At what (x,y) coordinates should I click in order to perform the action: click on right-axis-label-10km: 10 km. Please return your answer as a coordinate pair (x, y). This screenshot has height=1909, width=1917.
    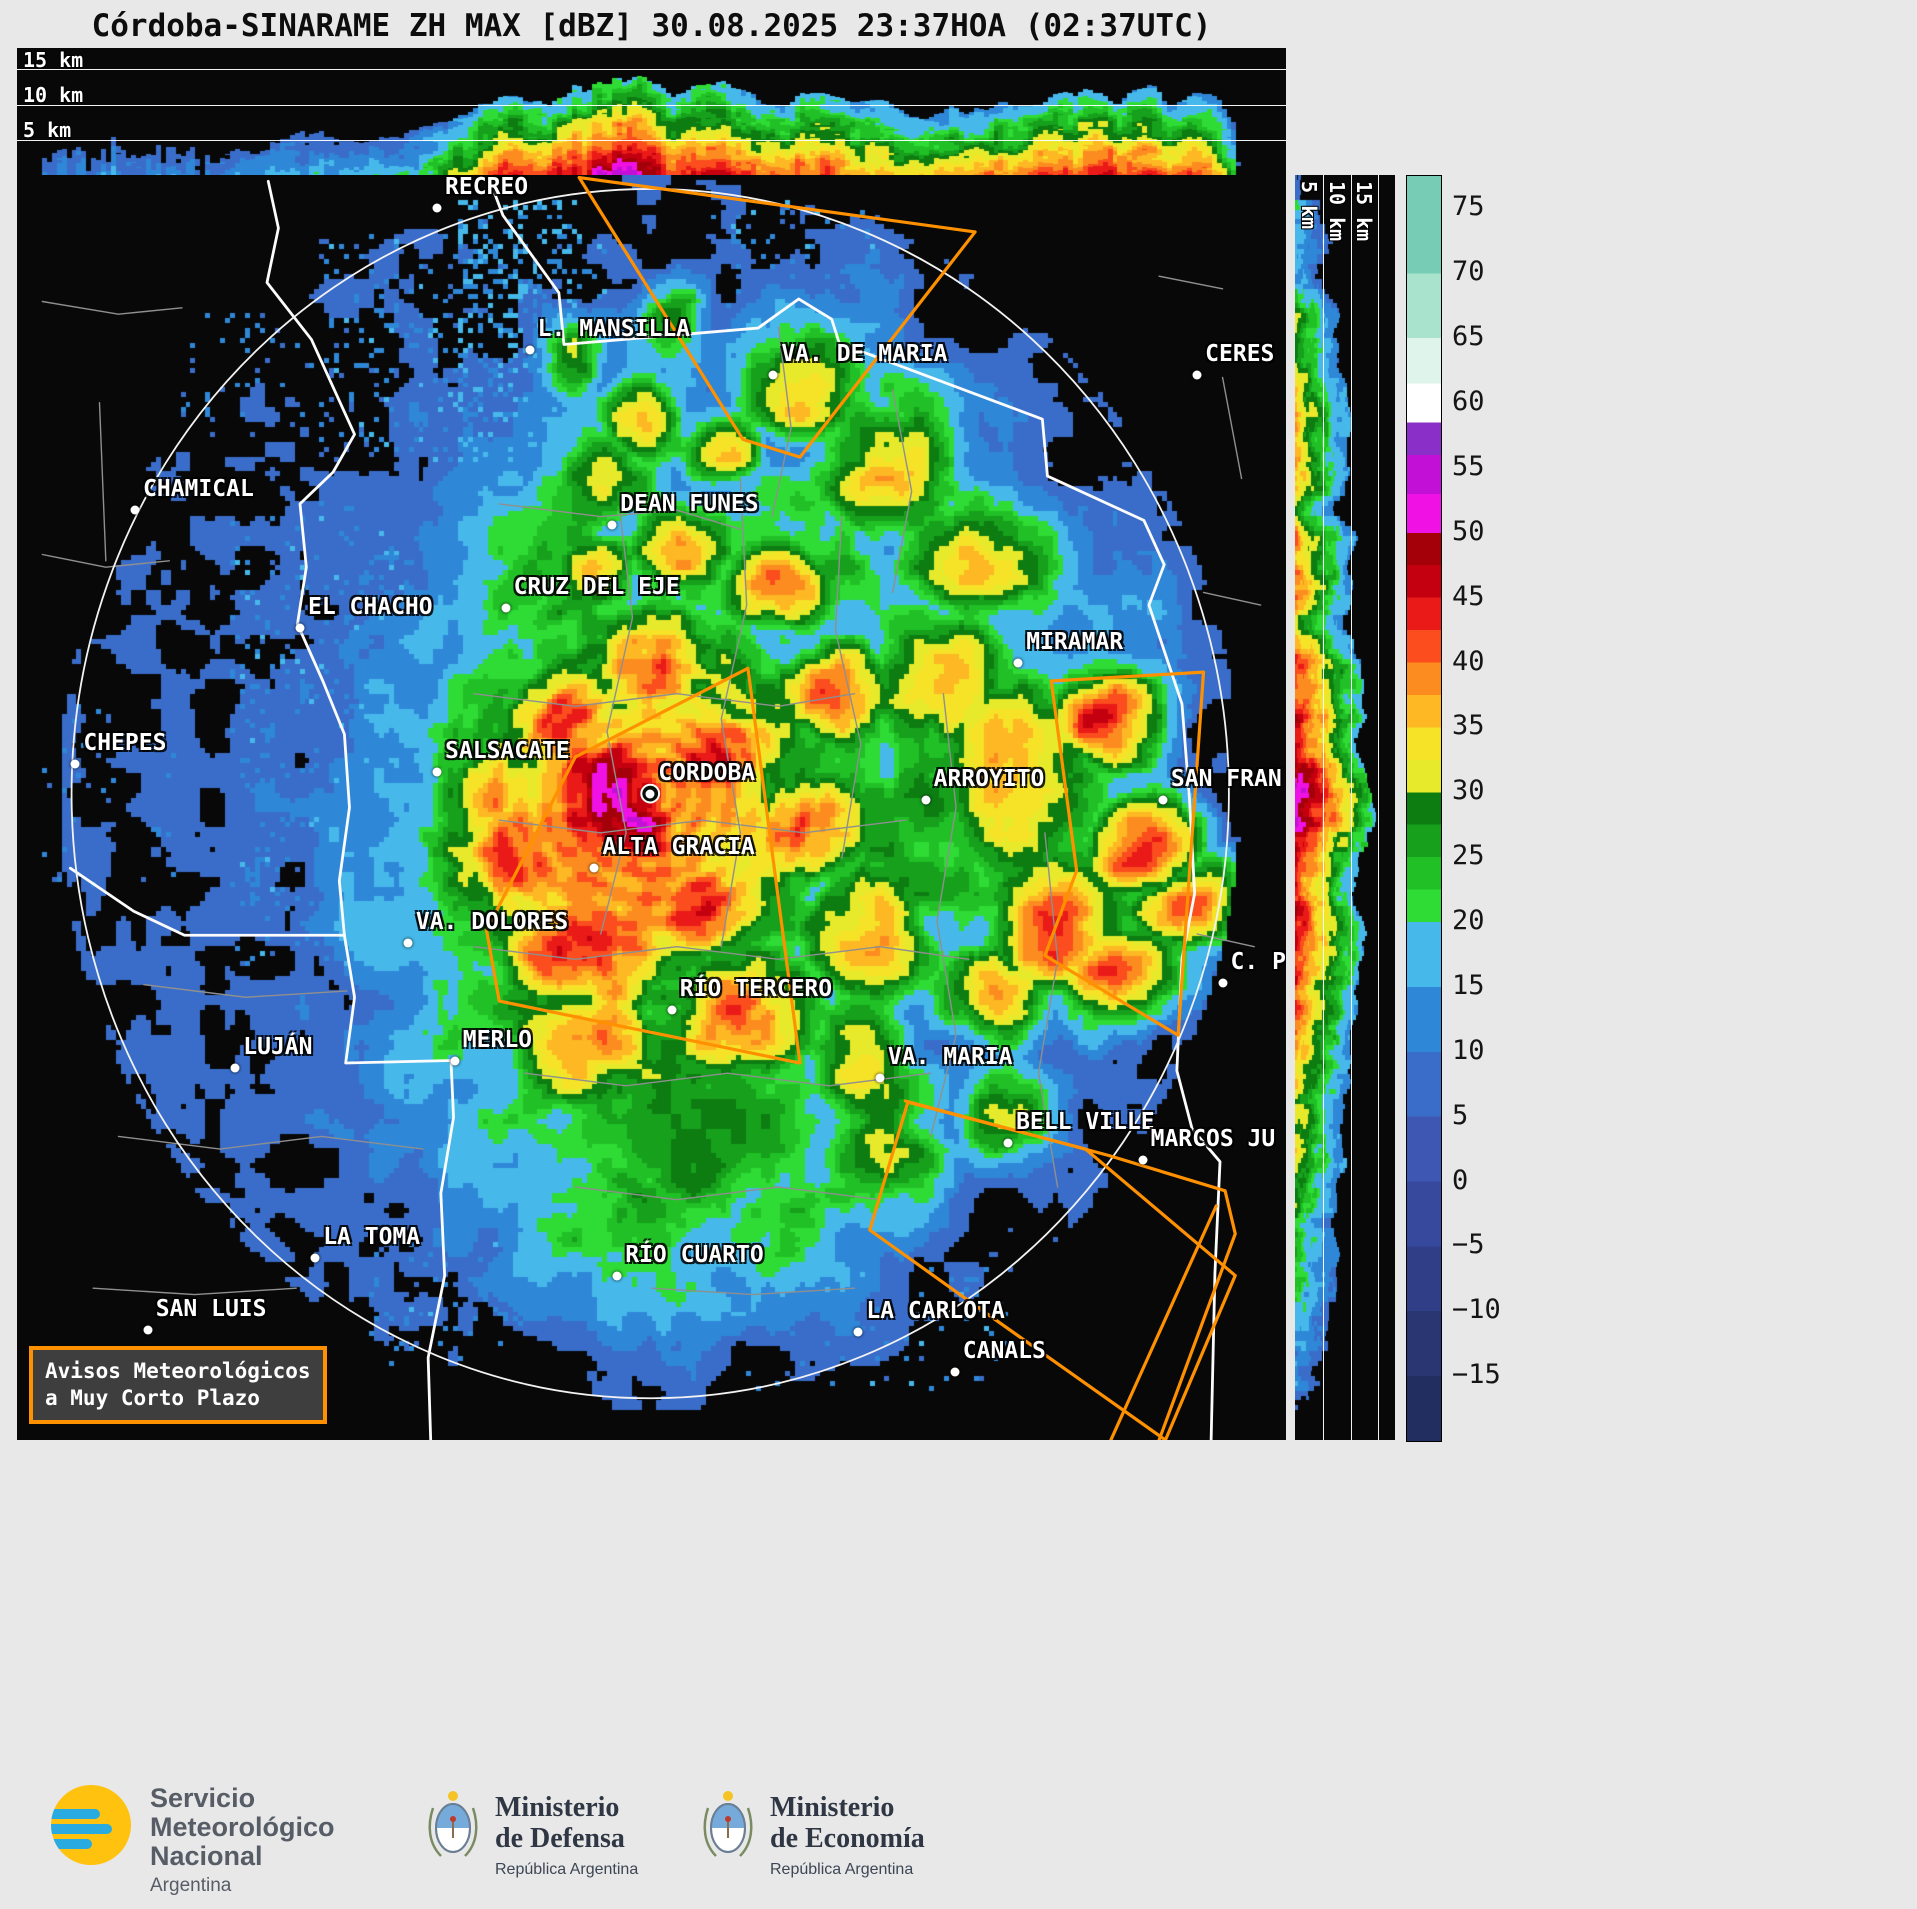
    Looking at the image, I should click on (1337, 211).